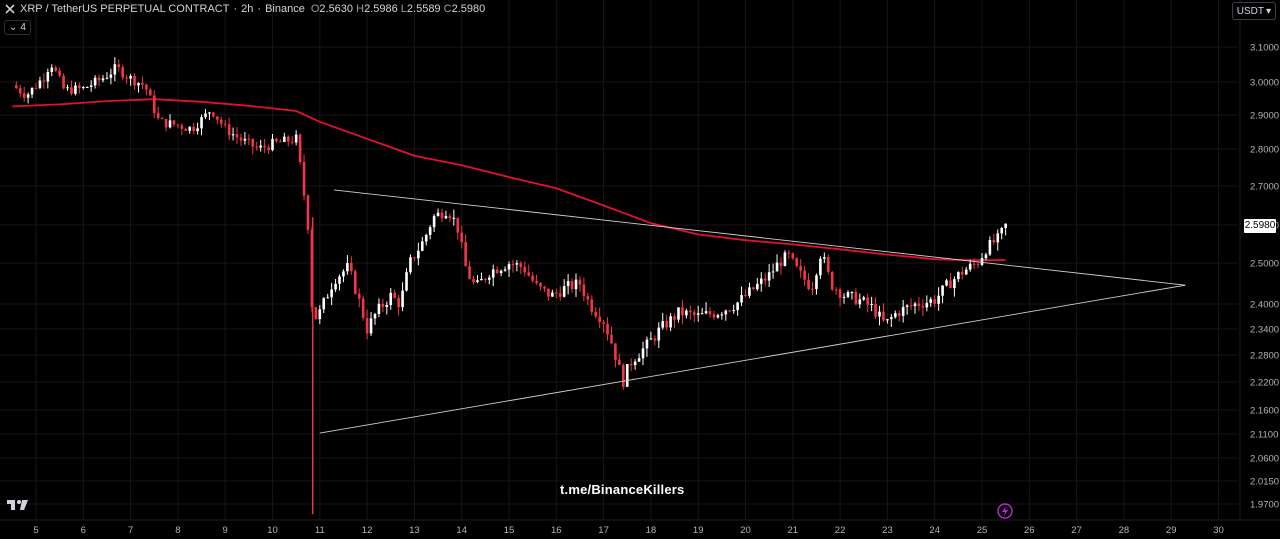  What do you see at coordinates (18, 505) in the screenshot?
I see `tradingview-logo-icon` at bounding box center [18, 505].